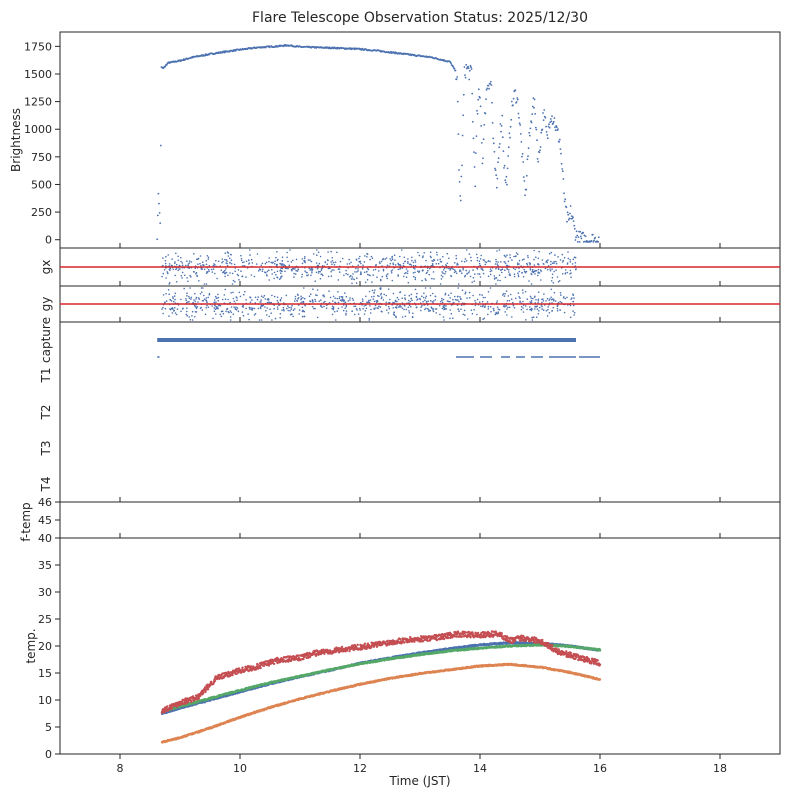 This screenshot has height=798, width=789. I want to click on x-tick-label: 18, so click(720, 768).